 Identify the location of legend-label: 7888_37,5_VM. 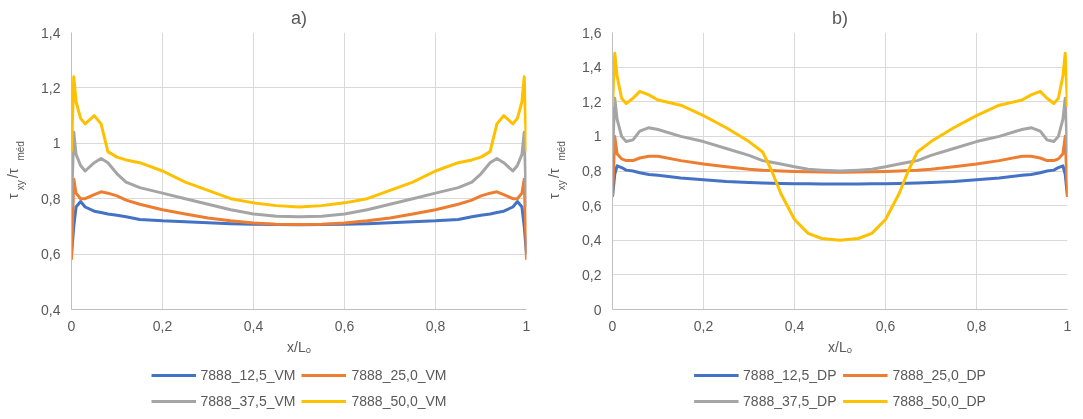
(248, 401).